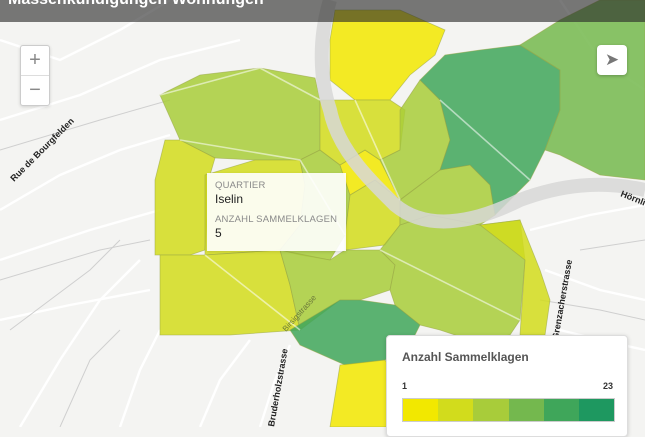  I want to click on tooltip-count-label: ANZAHL SAMMELKLAGEN, so click(276, 219).